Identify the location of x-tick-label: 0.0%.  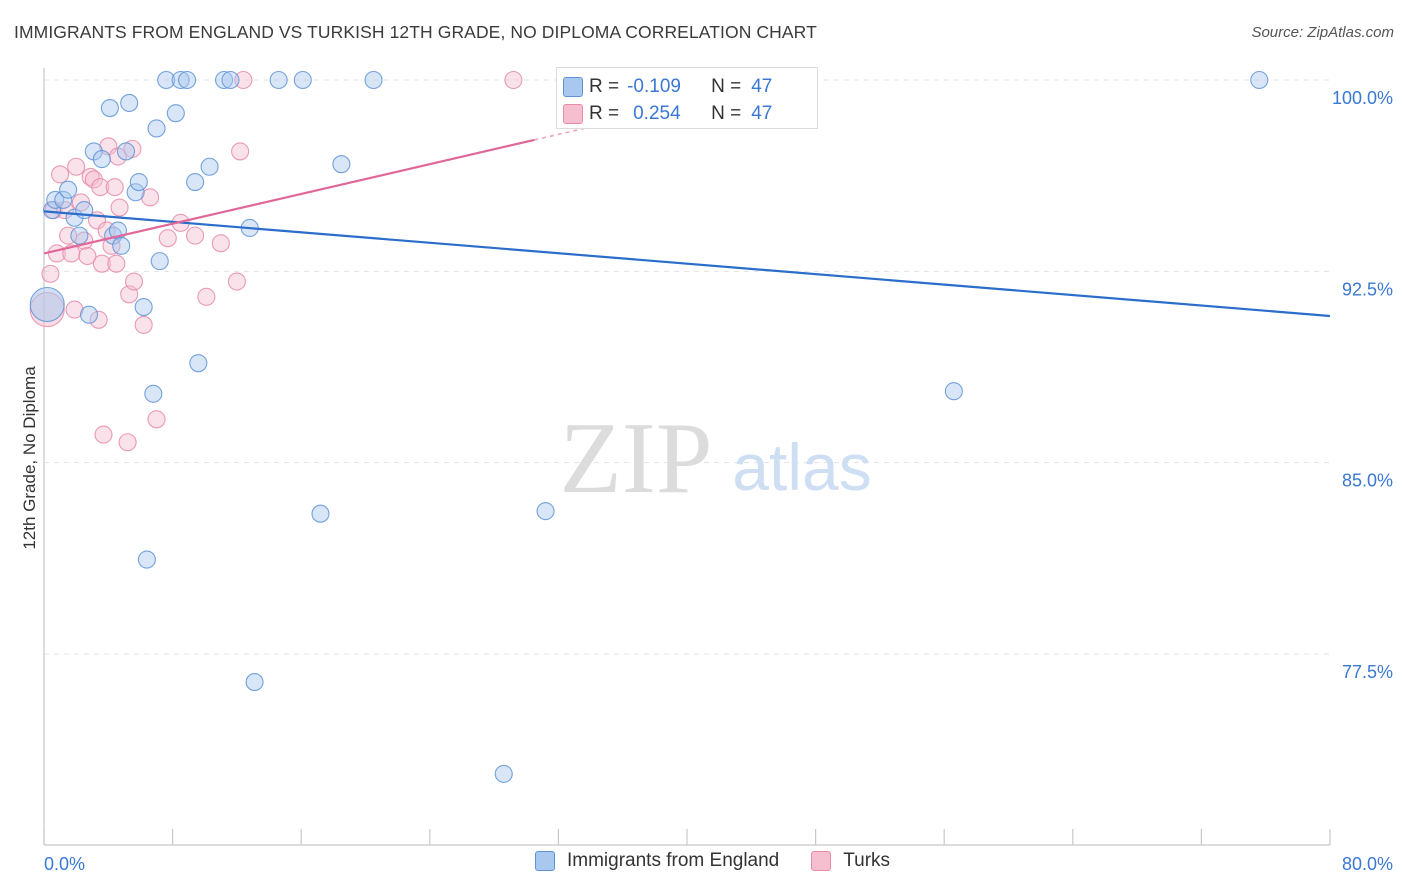
(64, 864).